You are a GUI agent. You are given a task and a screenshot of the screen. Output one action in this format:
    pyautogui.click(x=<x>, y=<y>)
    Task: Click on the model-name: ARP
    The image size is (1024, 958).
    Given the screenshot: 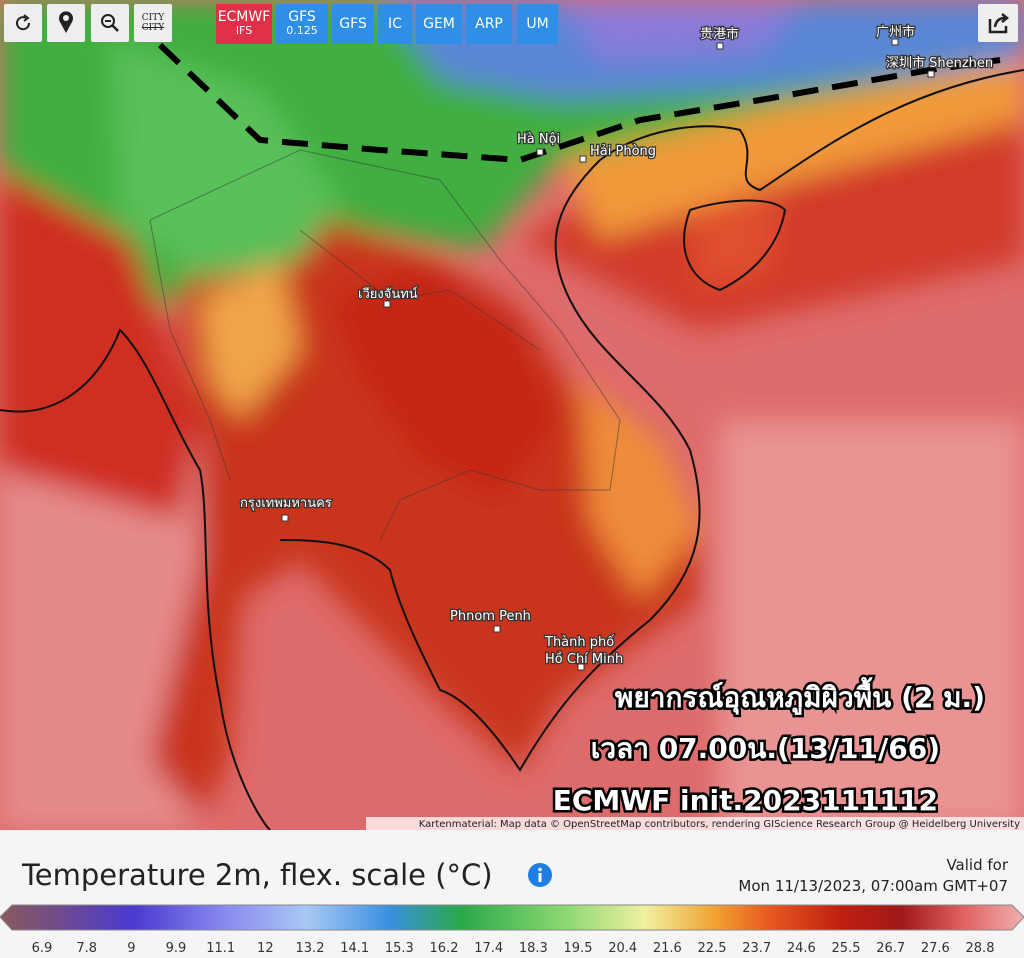 What is the action you would take?
    pyautogui.click(x=489, y=24)
    